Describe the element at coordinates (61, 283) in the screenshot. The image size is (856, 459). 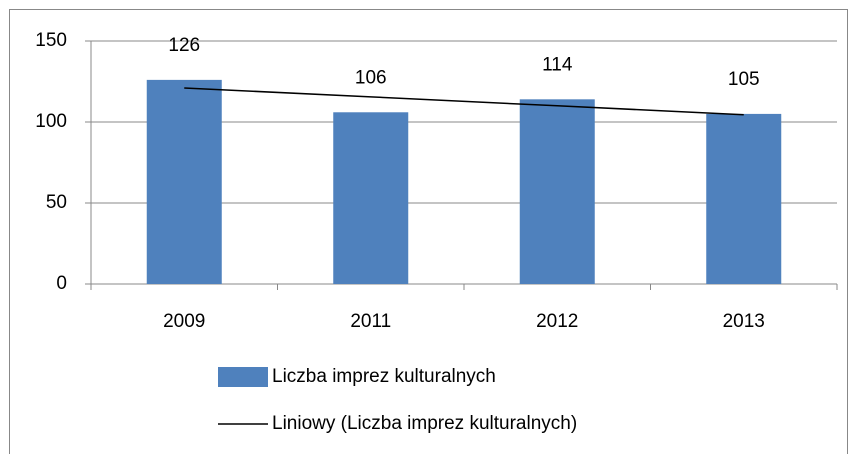
I see `y-tick-label: 0` at that location.